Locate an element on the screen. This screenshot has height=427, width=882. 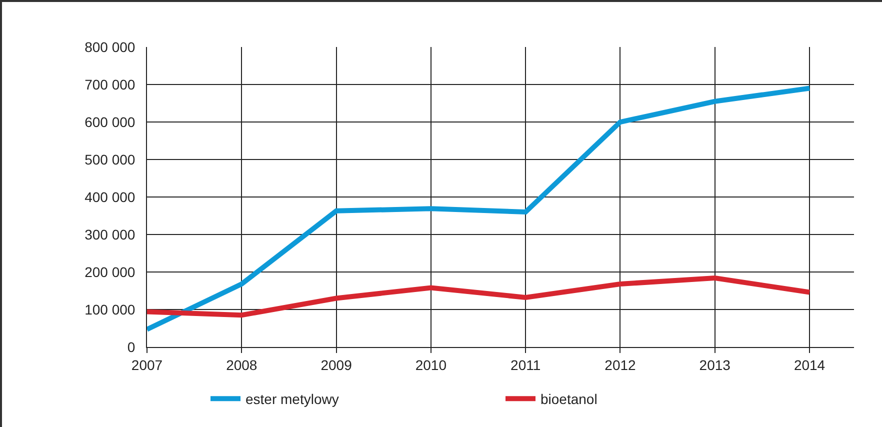
y-tick-label: 400 000 is located at coordinates (110, 196).